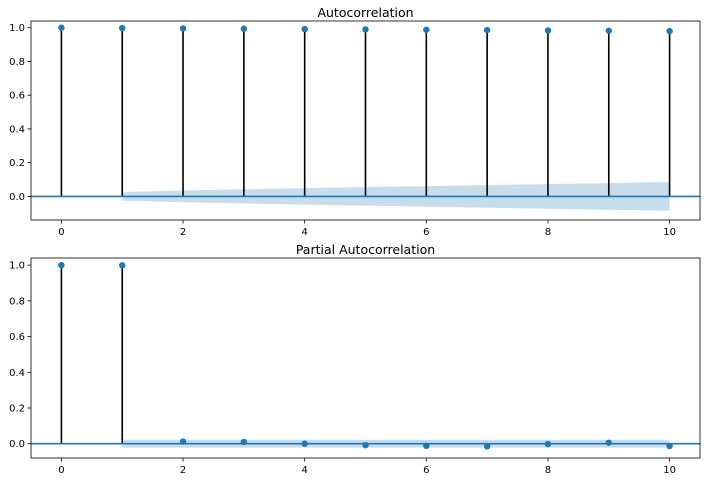  I want to click on acf-ytick-label: 1.0, so click(17, 28).